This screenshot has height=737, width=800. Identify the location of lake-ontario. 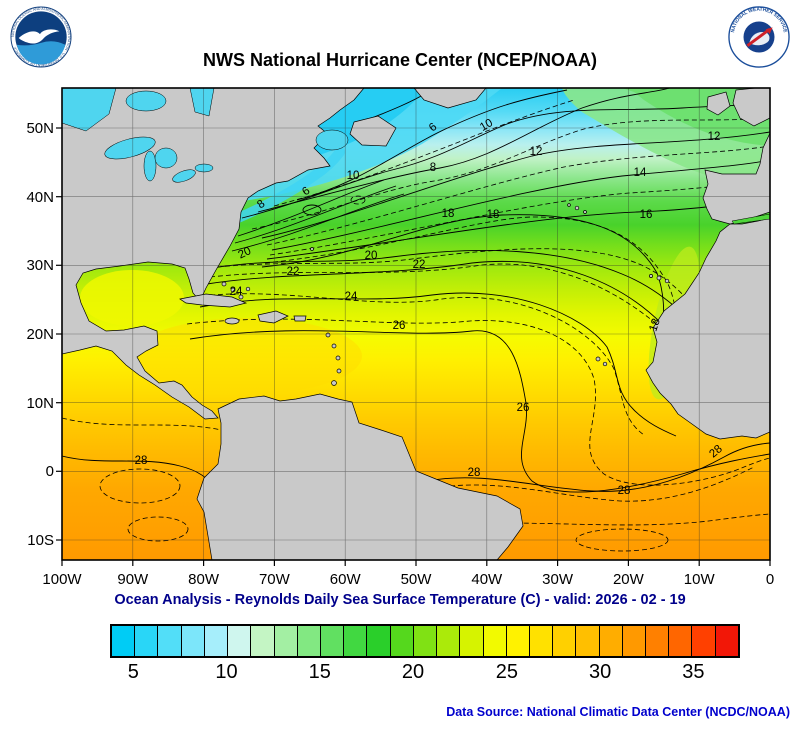
(204, 168).